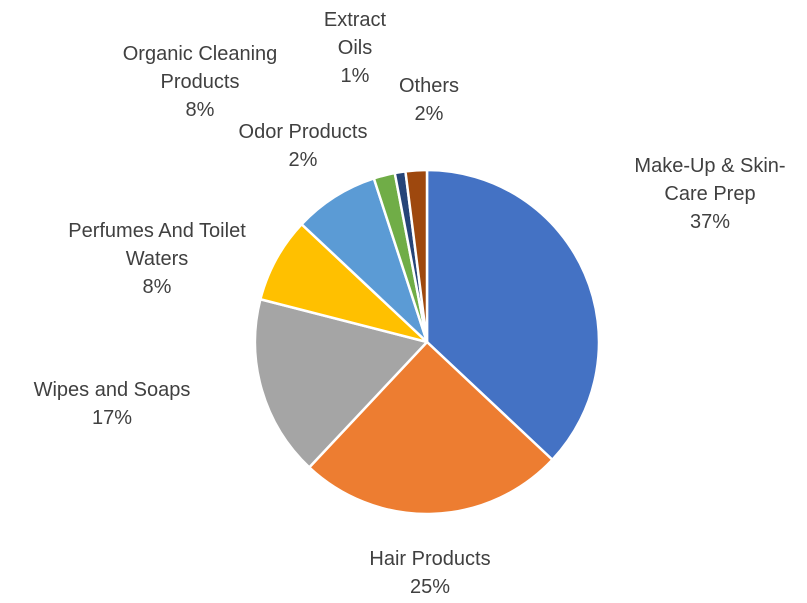 The height and width of the screenshot is (603, 807). I want to click on slice-name-line: Make-Up & Skin-, so click(710, 166).